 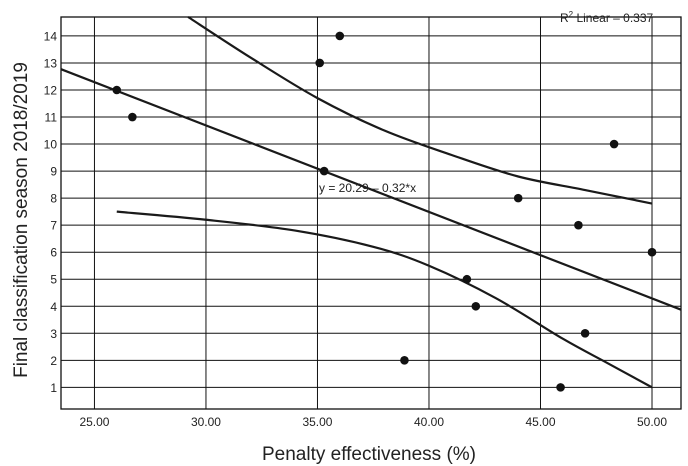 I want to click on y-tick-label: 14, so click(x=51, y=36).